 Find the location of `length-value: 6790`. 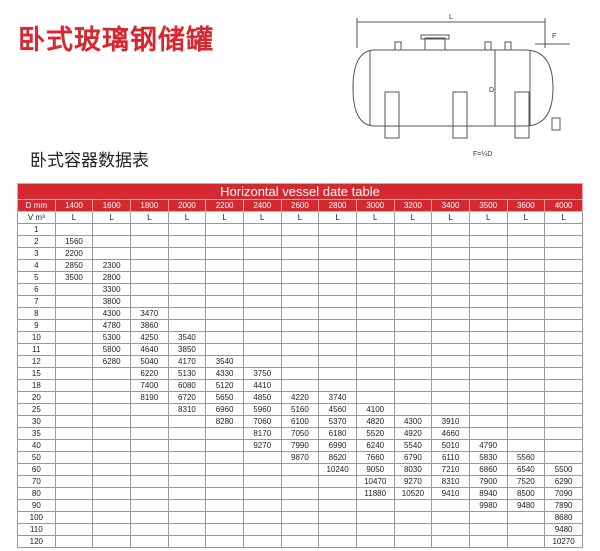

length-value: 6790 is located at coordinates (413, 457).